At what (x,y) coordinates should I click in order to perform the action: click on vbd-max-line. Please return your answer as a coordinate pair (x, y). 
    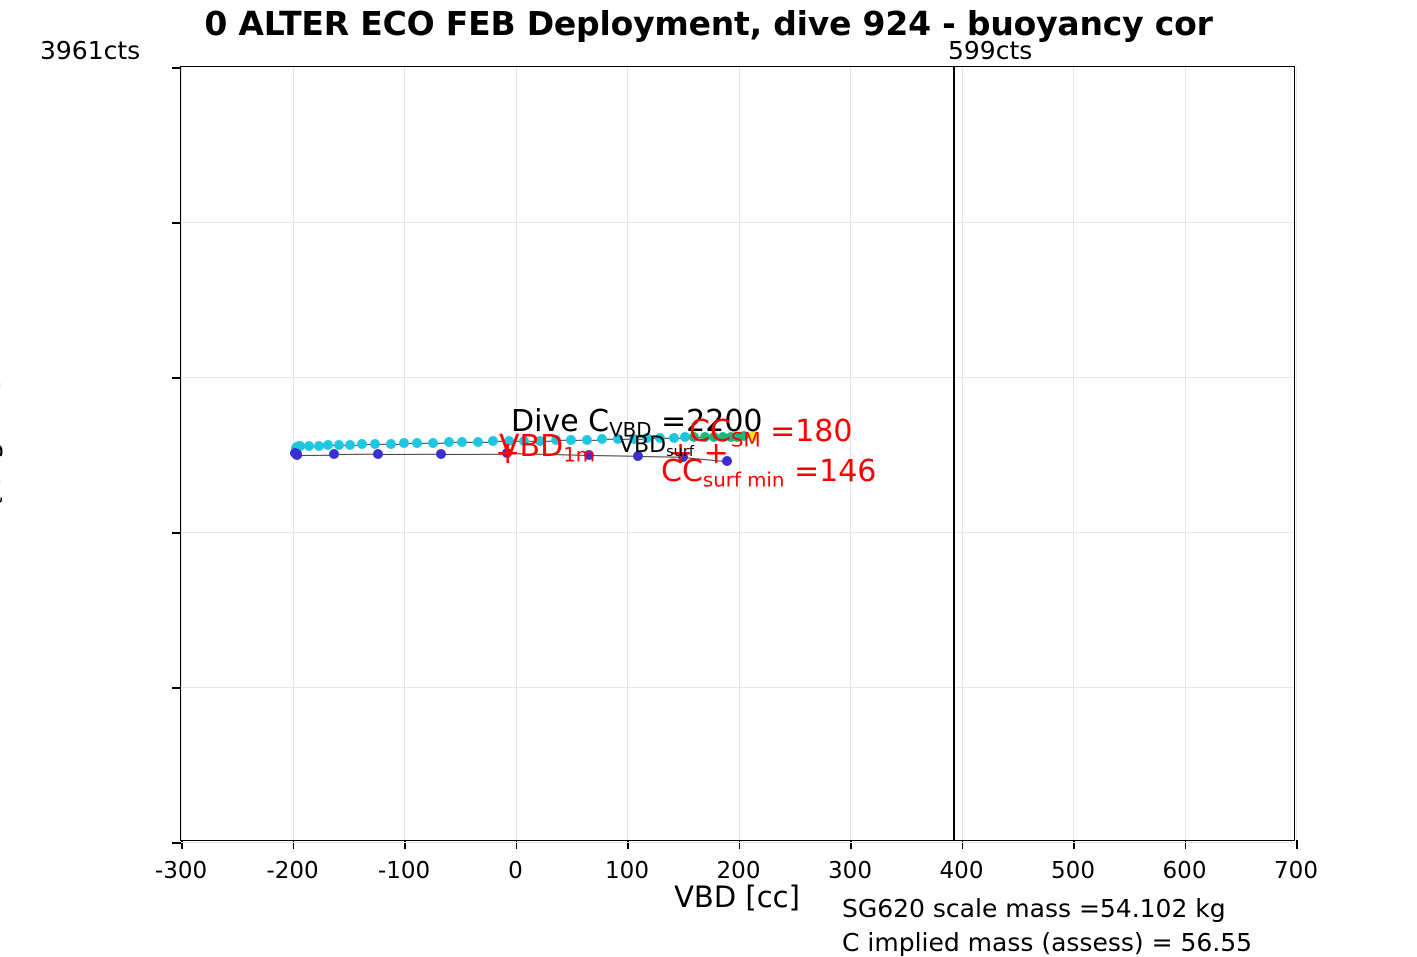
    Looking at the image, I should click on (954, 453).